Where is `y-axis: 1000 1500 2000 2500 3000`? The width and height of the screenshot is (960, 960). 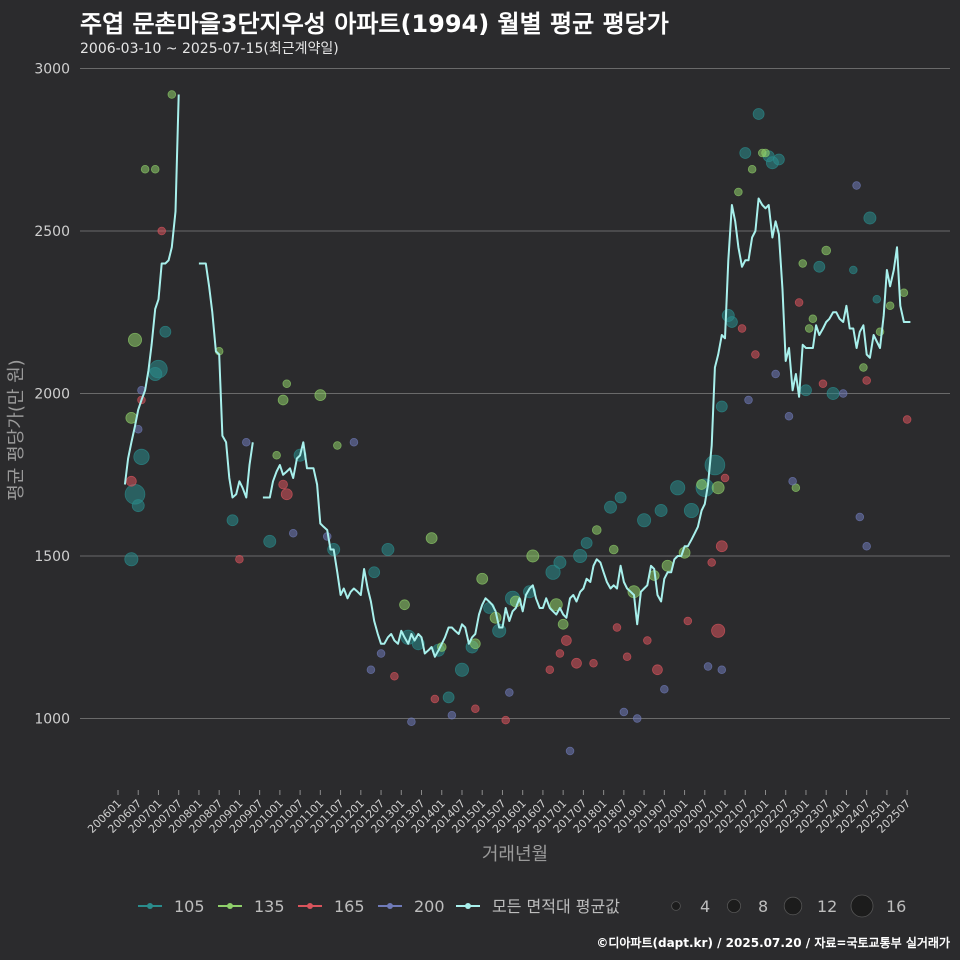 y-axis: 1000 1500 2000 2500 3000 is located at coordinates (52, 395).